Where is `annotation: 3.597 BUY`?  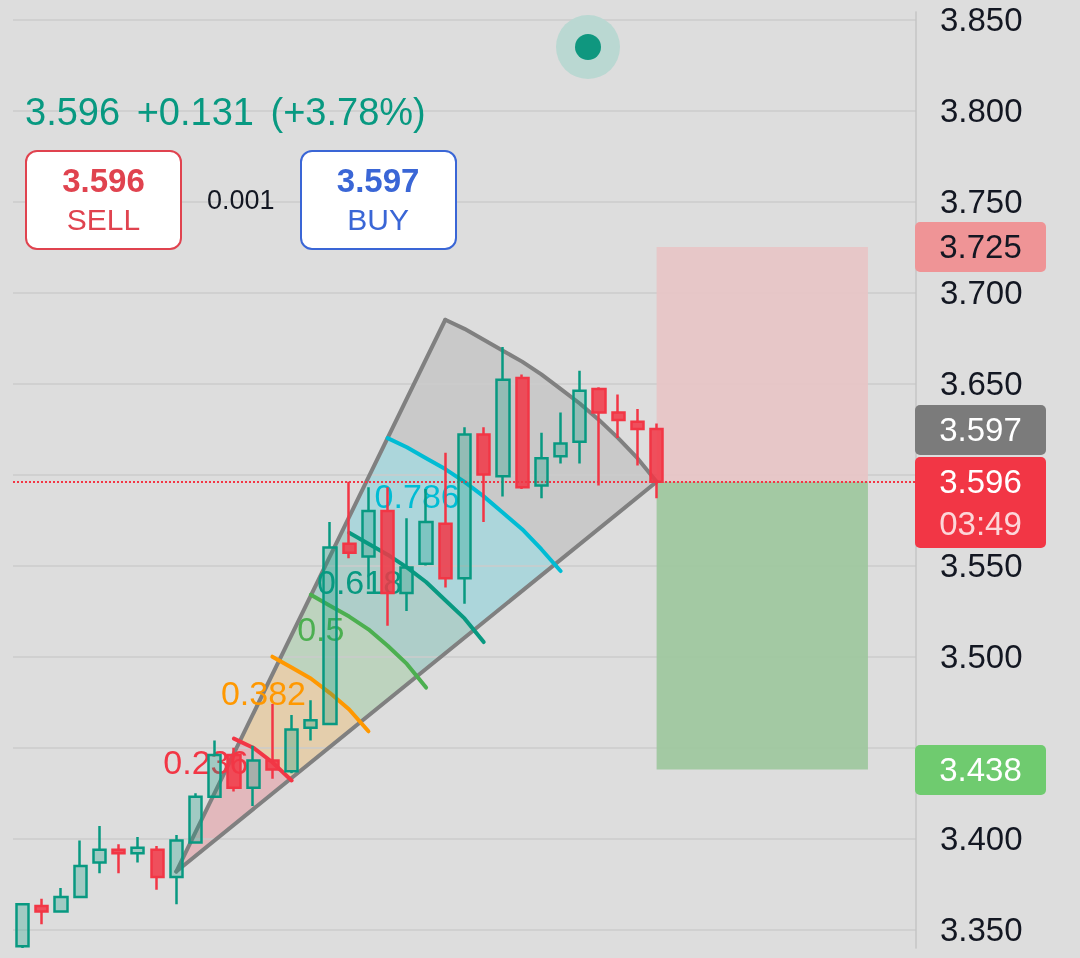
annotation: 3.597 BUY is located at coordinates (378, 199).